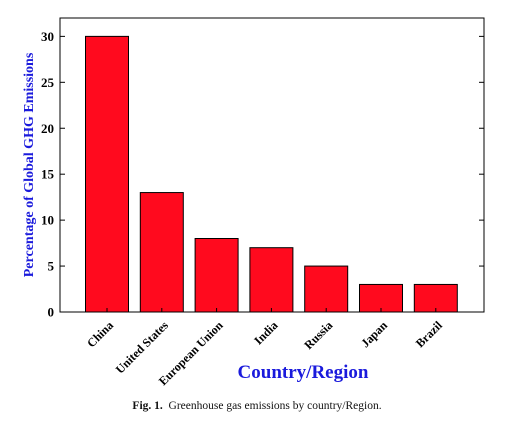  What do you see at coordinates (271, 280) in the screenshot?
I see `bar-india` at bounding box center [271, 280].